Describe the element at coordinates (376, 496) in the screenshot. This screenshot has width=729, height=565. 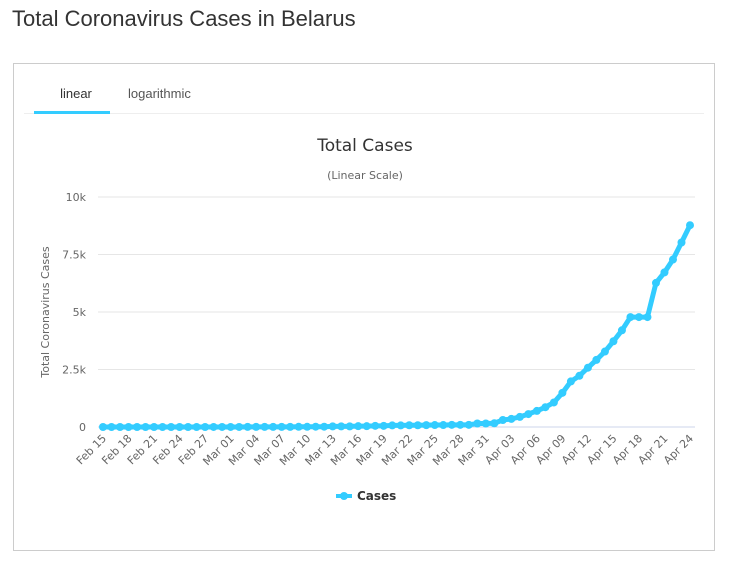
I see `legend-label: Cases` at that location.